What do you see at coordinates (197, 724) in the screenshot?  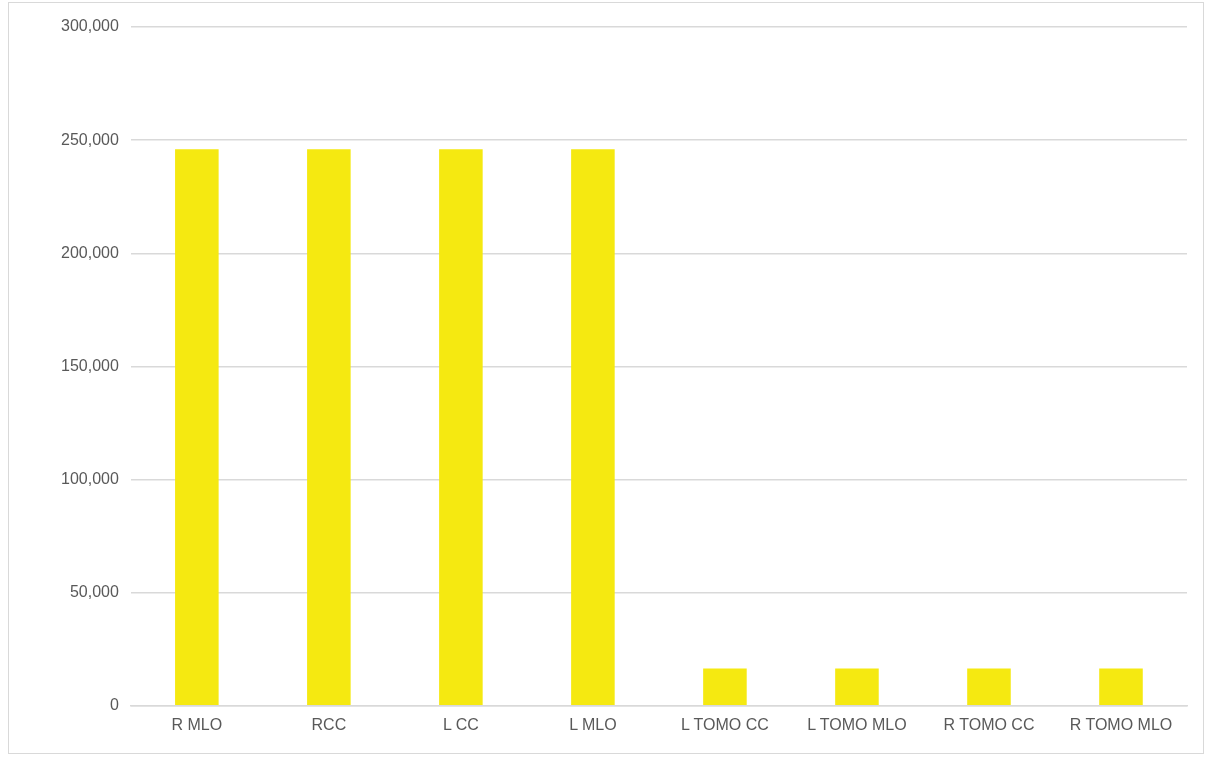 I see `x-tick-label: R MLO` at bounding box center [197, 724].